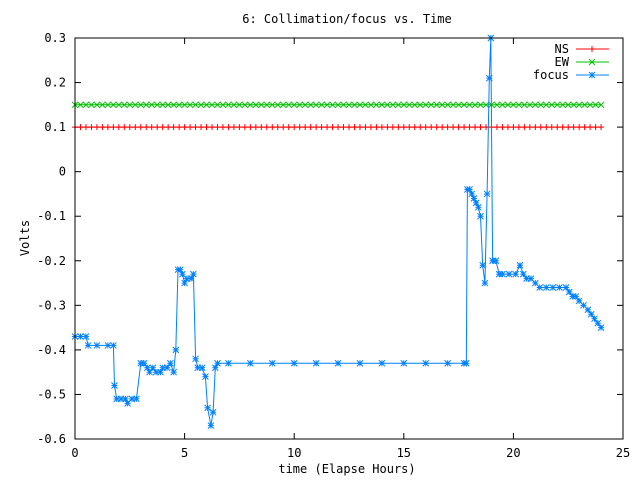  What do you see at coordinates (347, 19) in the screenshot?
I see `chart-title: 6: Collimation/focus vs. Time` at bounding box center [347, 19].